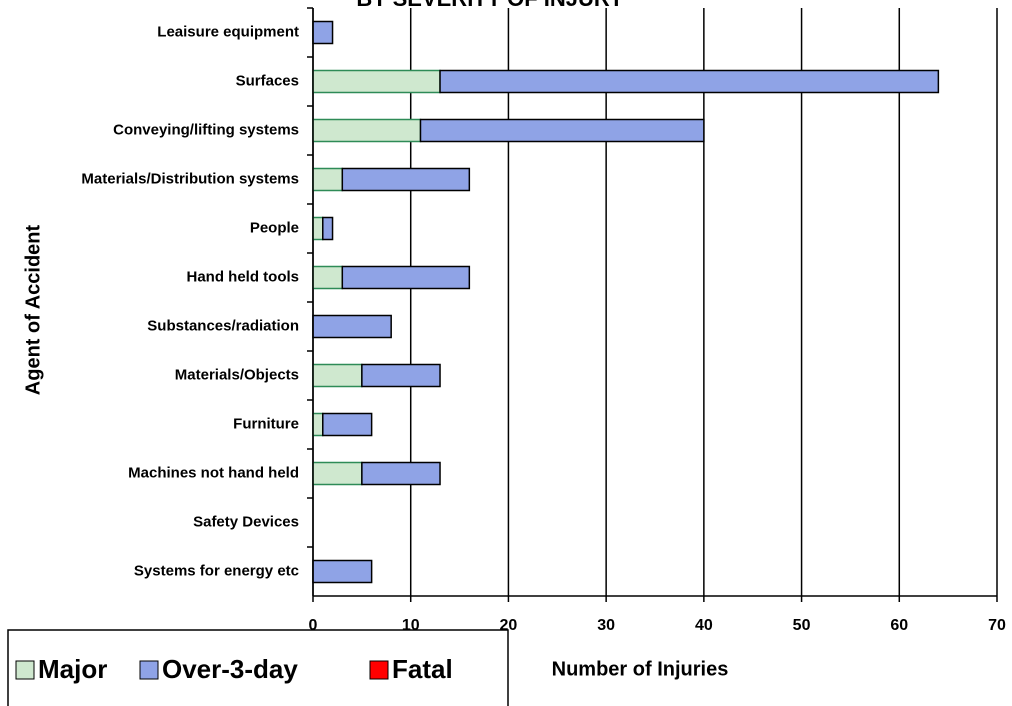  What do you see at coordinates (223, 325) in the screenshot?
I see `y-tick-label: Substances/radiation` at bounding box center [223, 325].